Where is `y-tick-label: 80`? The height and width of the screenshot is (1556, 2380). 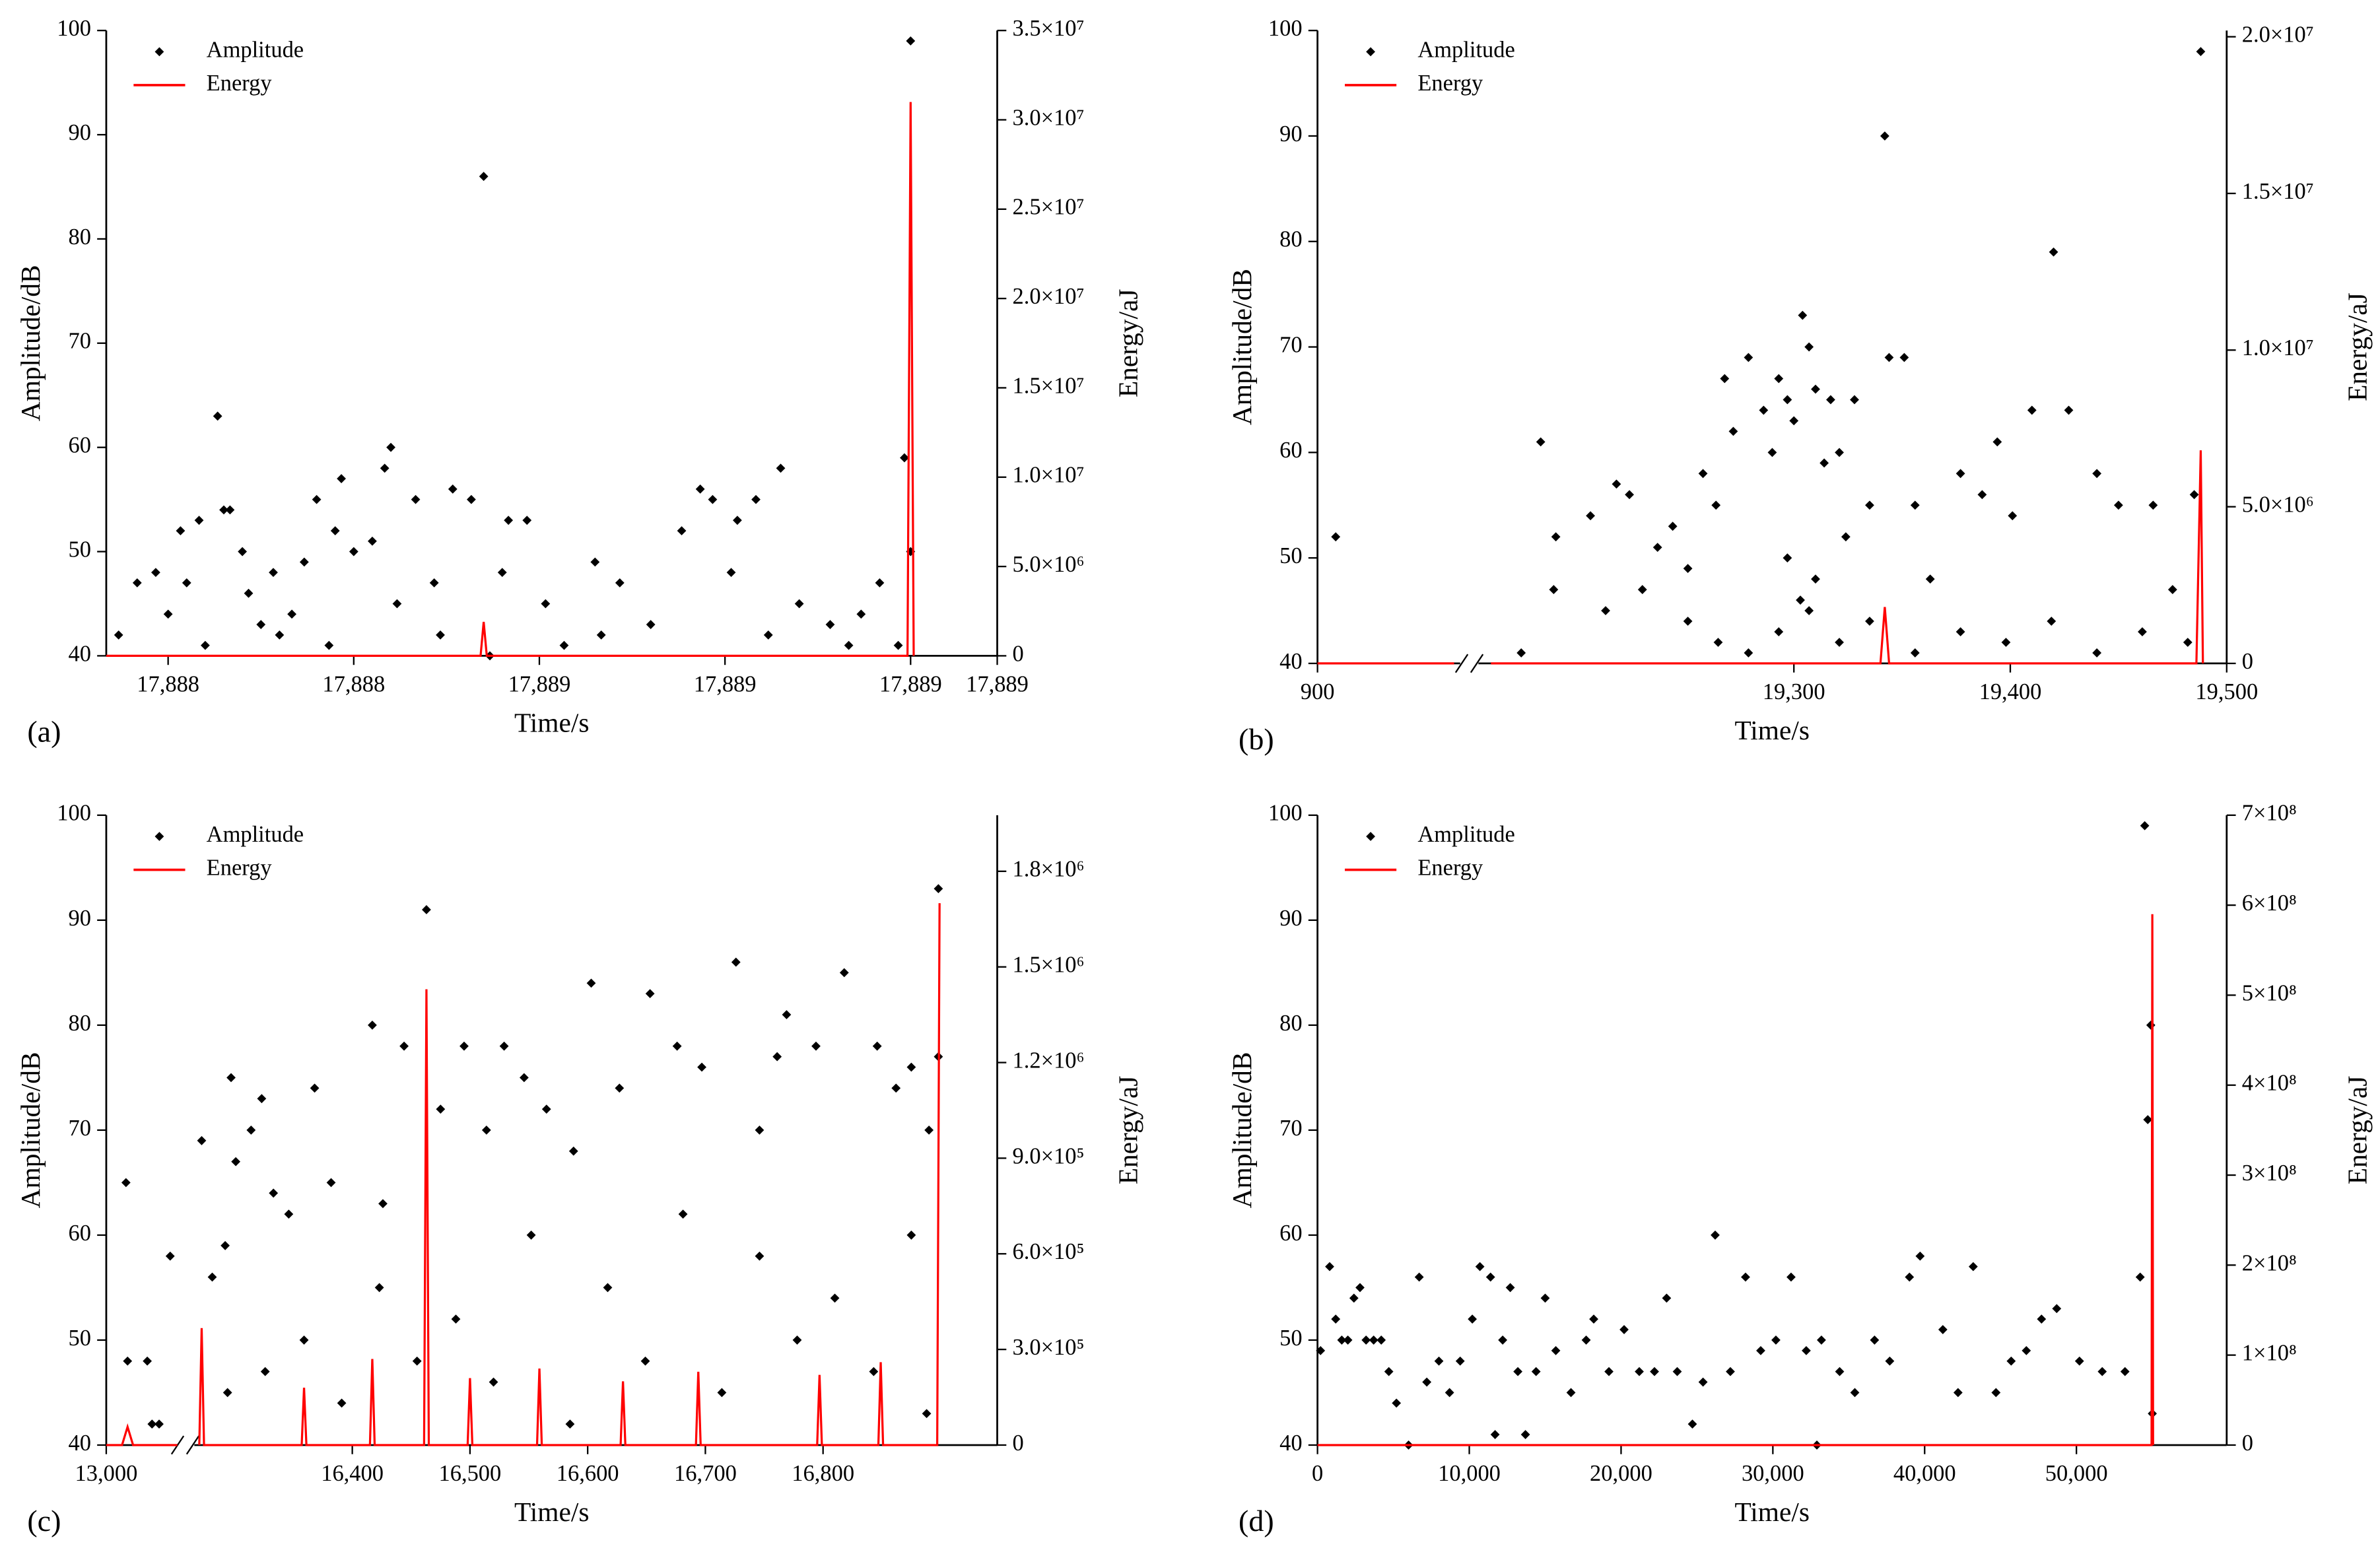
y-tick-label: 80 is located at coordinates (79, 1024).